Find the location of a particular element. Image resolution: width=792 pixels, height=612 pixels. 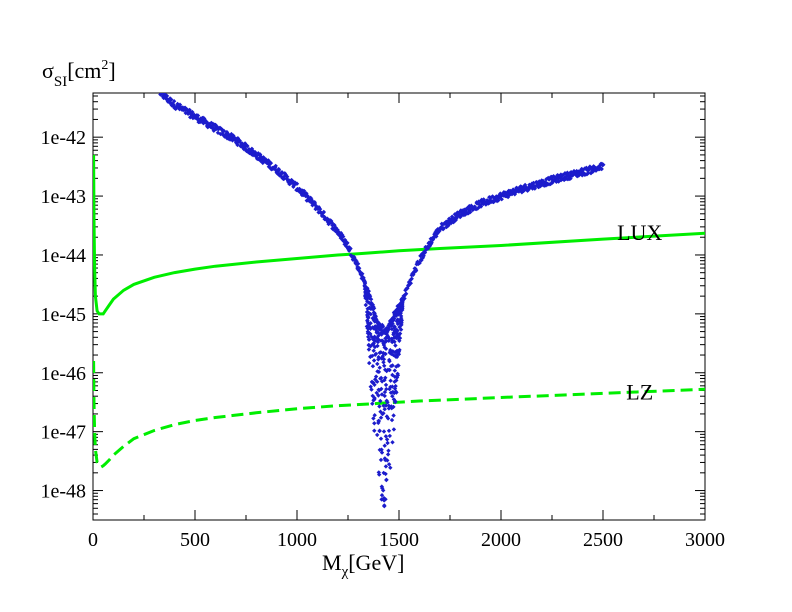

y-tick-label: 1e-45 is located at coordinates (63, 315).